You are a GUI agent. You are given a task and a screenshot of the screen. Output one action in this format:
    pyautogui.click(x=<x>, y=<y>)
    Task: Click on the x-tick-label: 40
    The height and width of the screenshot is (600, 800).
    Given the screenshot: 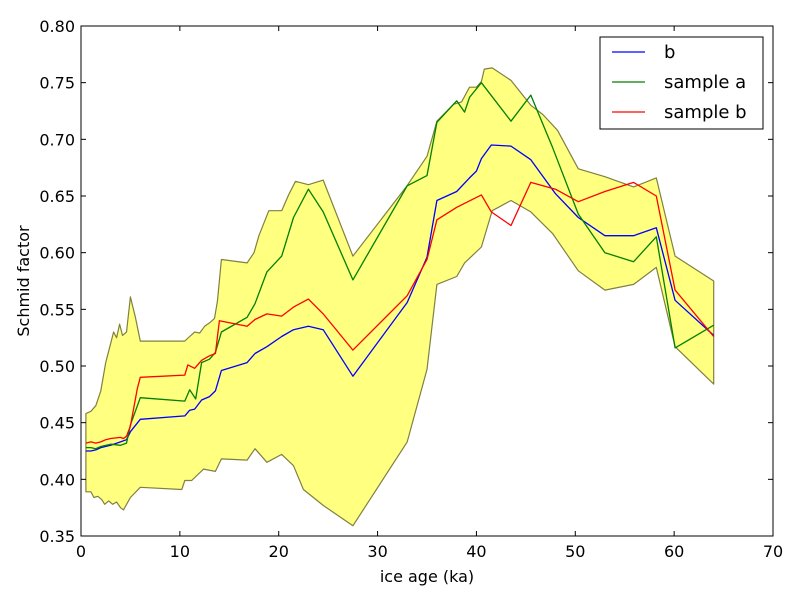 What is the action you would take?
    pyautogui.click(x=476, y=551)
    